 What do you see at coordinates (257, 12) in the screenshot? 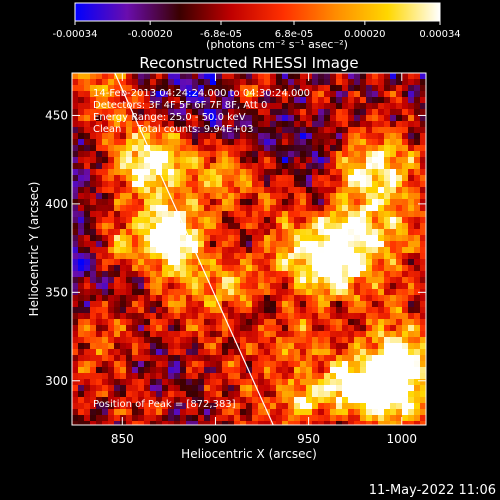
I see `colorbar` at bounding box center [257, 12].